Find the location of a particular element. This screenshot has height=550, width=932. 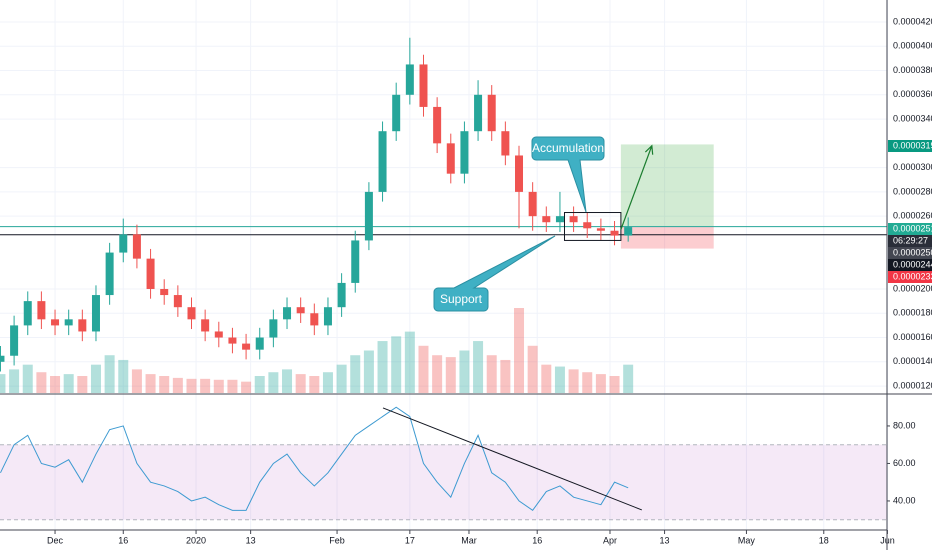

callout-text: Accumulation is located at coordinates (568, 148).